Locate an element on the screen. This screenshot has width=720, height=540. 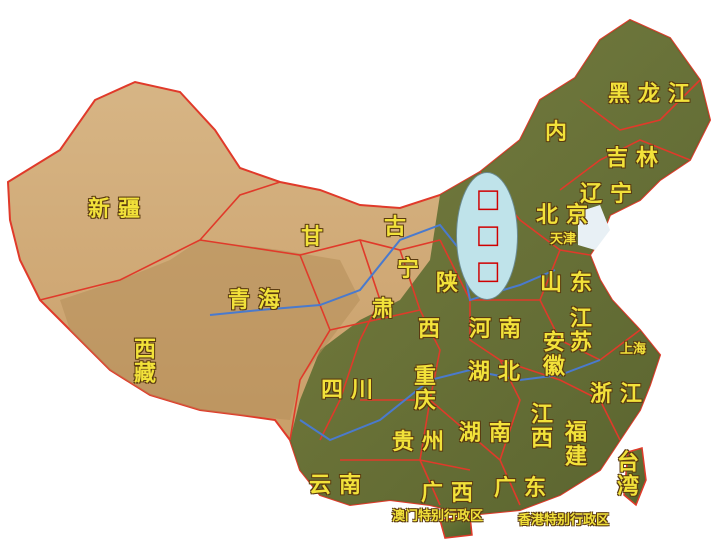
province-label-chongqing: 重庆 is located at coordinates (422, 388).